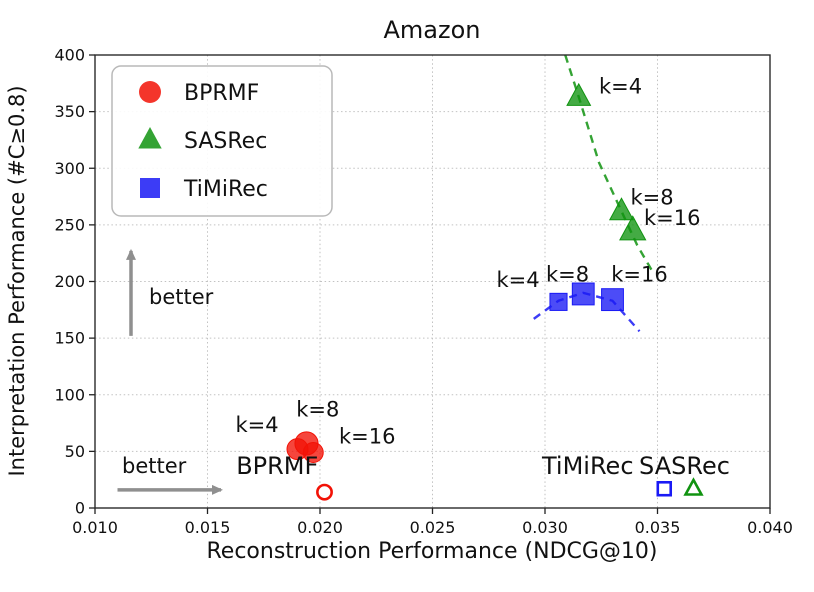 The height and width of the screenshot is (592, 814). What do you see at coordinates (320, 527) in the screenshot?
I see `x-tick-label: 0.020` at bounding box center [320, 527].